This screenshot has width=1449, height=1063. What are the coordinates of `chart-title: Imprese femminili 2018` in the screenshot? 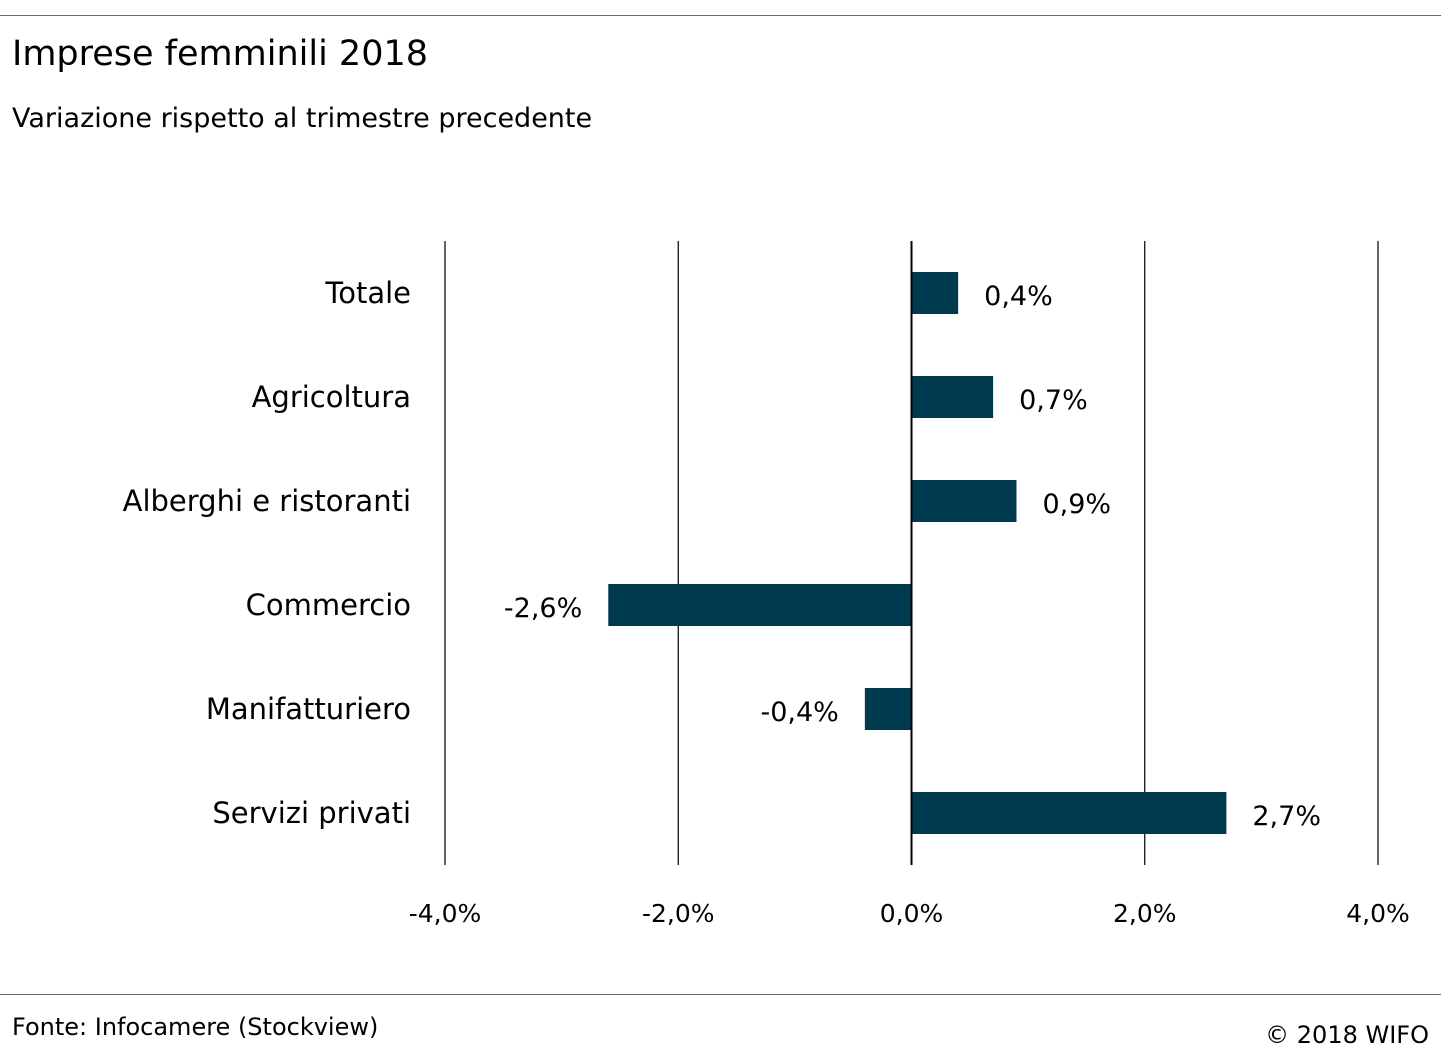 It's located at (220, 54).